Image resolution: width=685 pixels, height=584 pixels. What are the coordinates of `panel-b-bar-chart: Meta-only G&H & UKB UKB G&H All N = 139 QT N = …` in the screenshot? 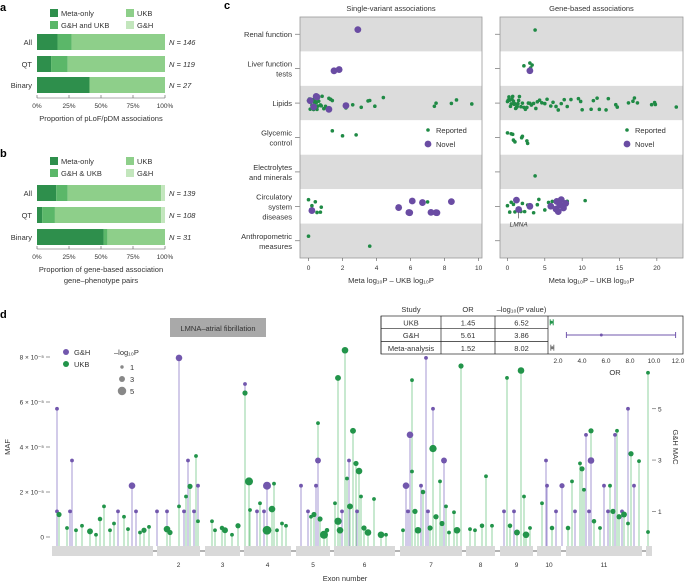 It's located at (103, 221).